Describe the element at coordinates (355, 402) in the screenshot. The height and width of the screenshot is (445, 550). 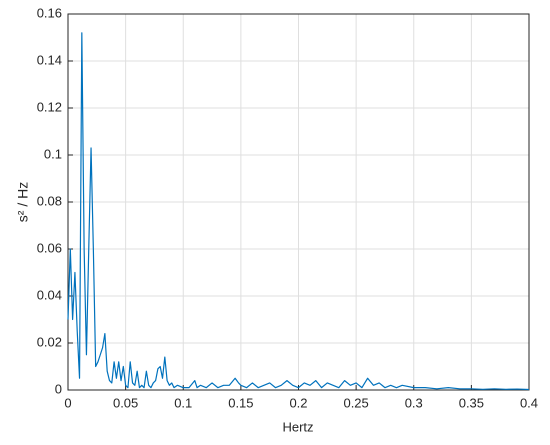
I see `x-tick-label: 0.25` at that location.